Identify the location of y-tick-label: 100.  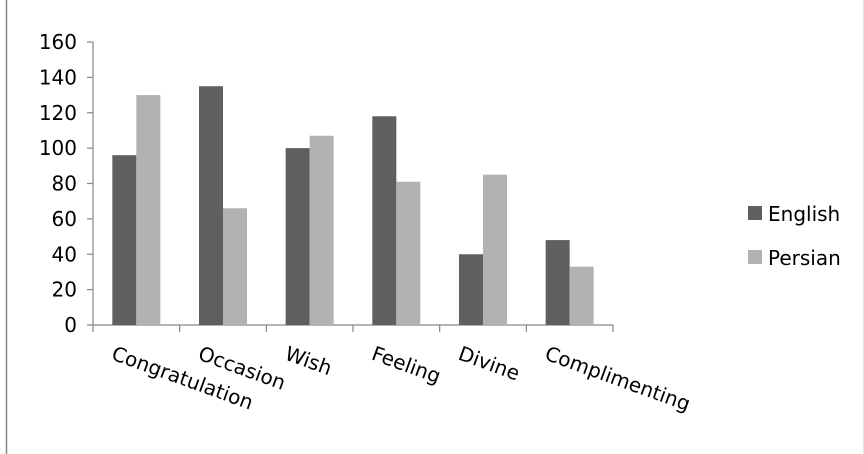
(58, 148).